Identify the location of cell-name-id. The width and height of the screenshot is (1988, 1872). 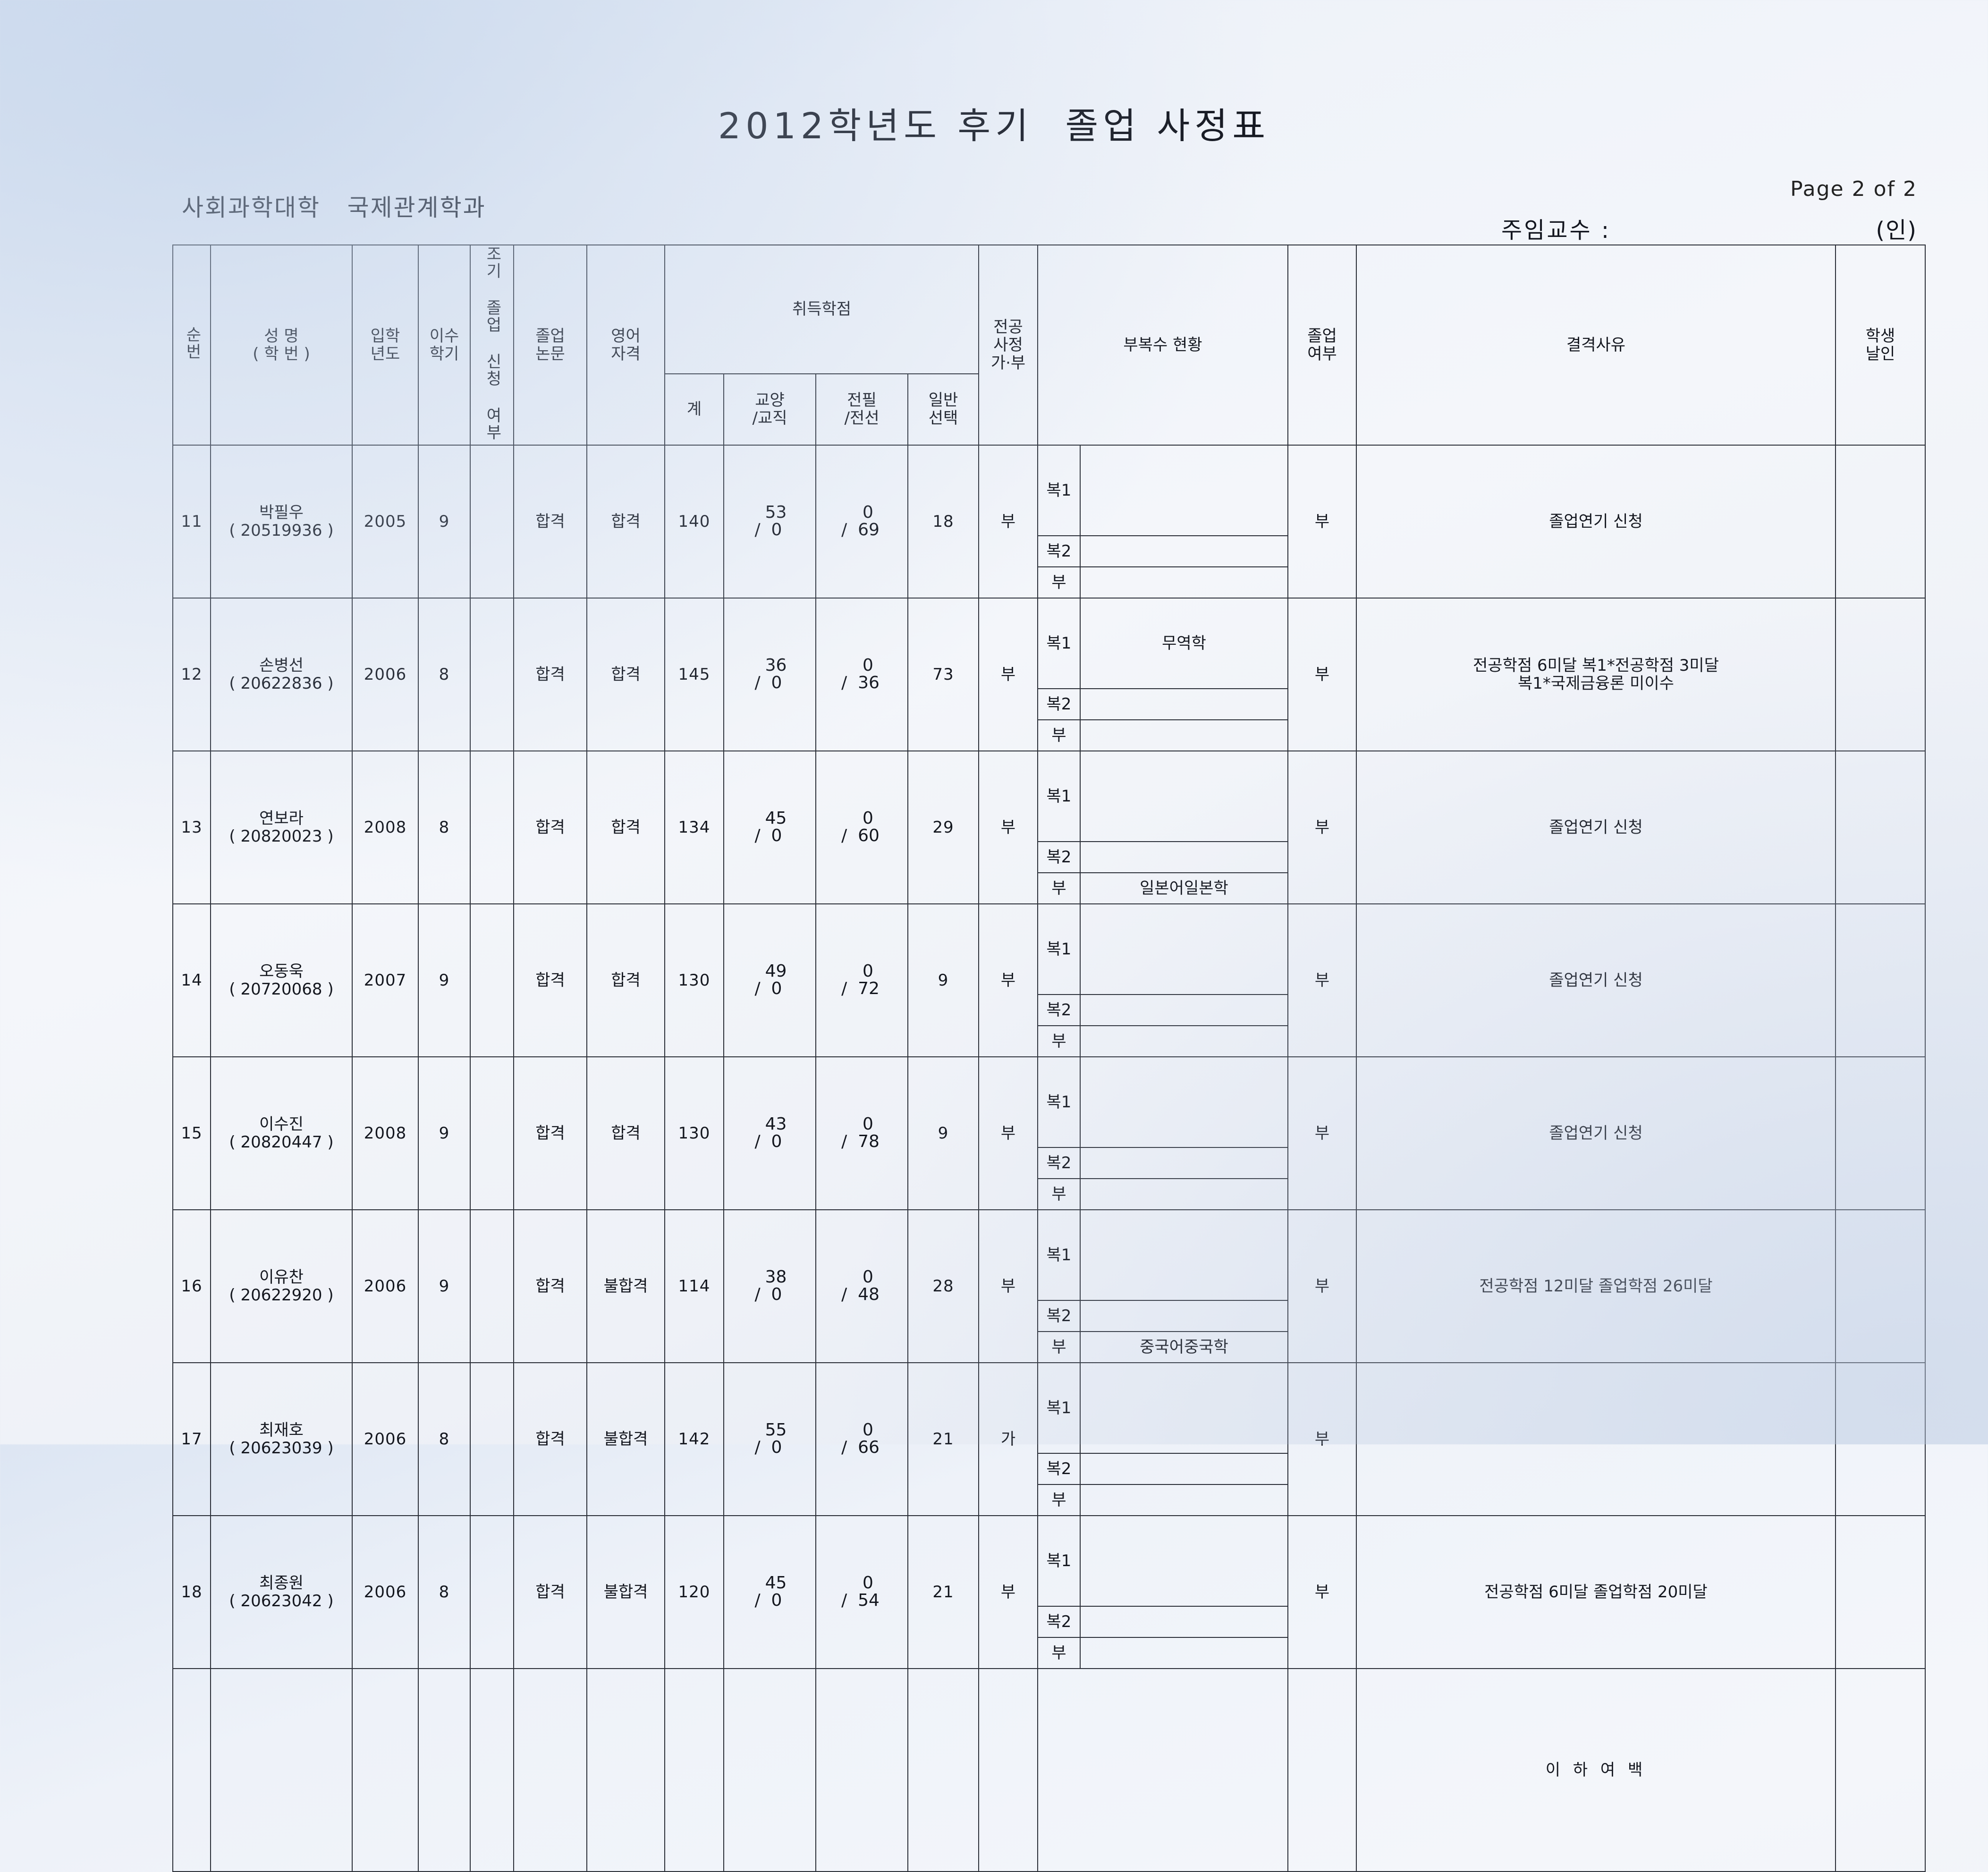
(281, 1770).